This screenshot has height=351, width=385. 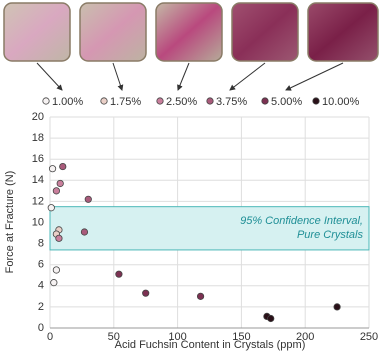 What do you see at coordinates (286, 102) in the screenshot?
I see `legend-label: 5.00%` at bounding box center [286, 102].